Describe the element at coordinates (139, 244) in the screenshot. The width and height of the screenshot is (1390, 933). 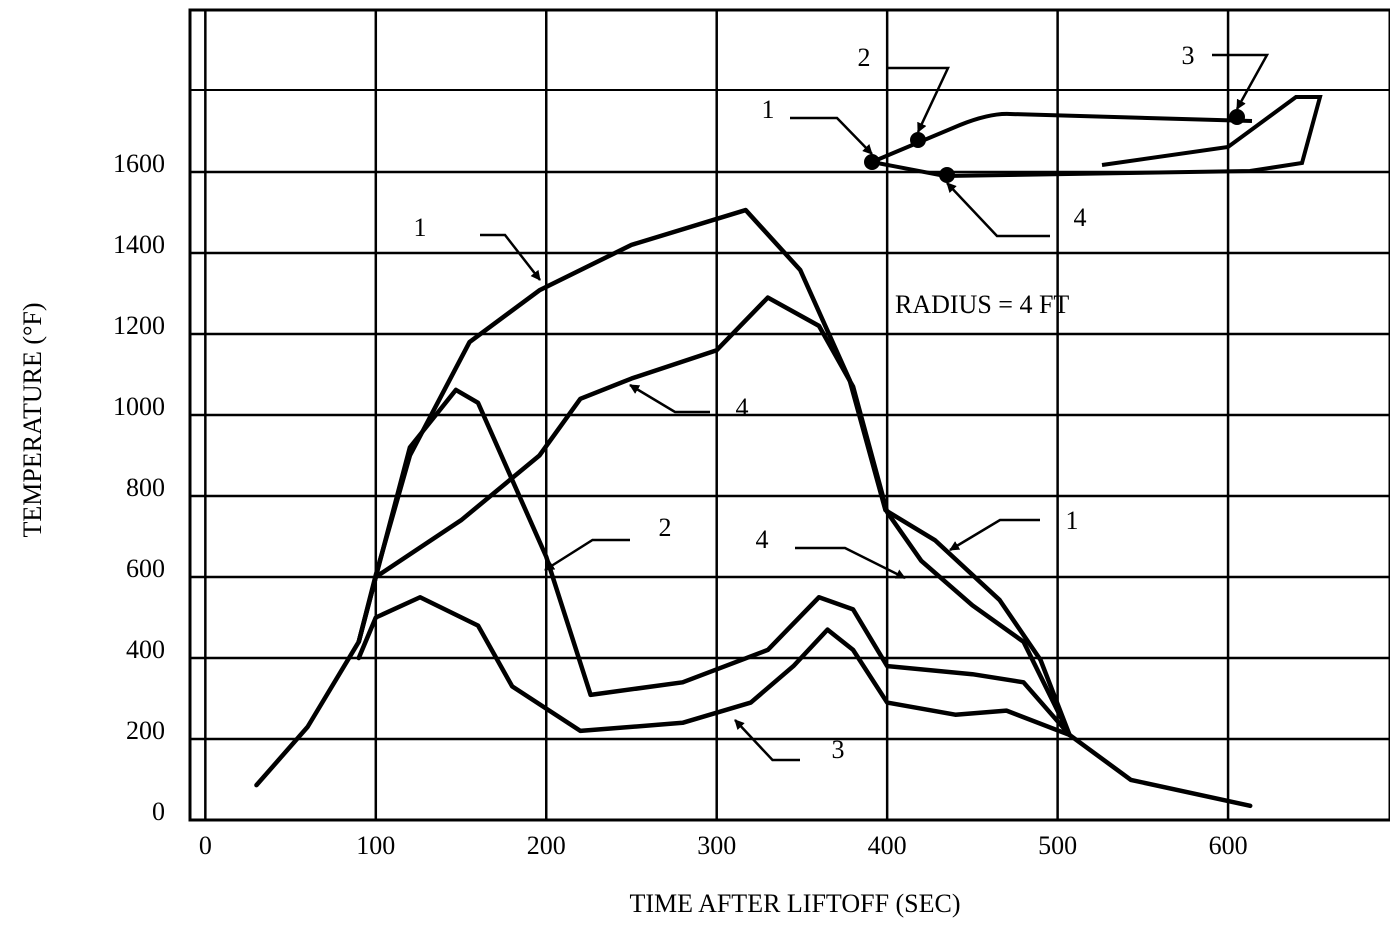
I see `y-tick-label: 1400` at that location.